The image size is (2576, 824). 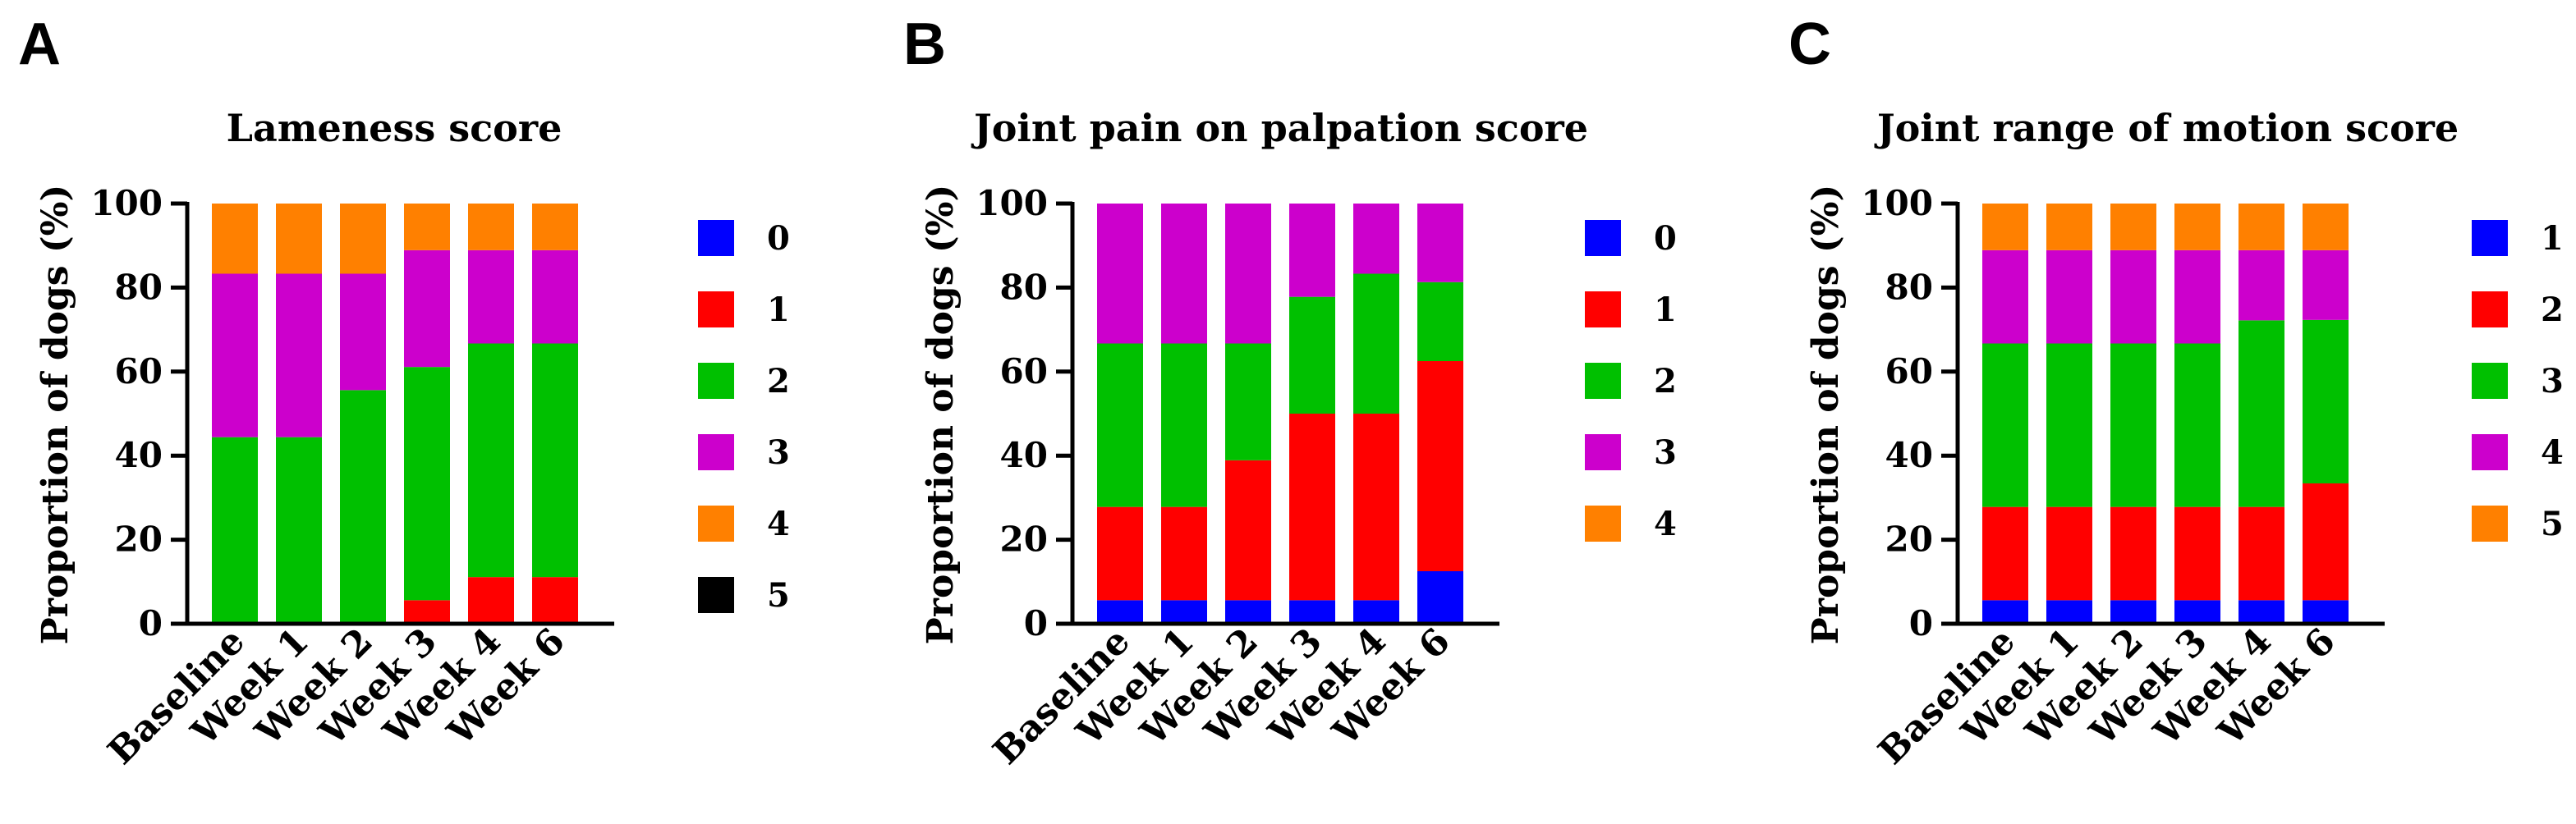 I want to click on panel-letter-c: C, so click(x=1810, y=44).